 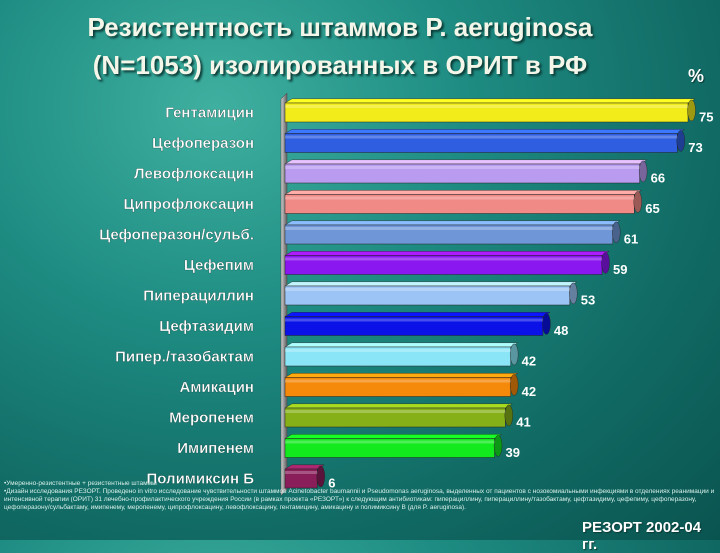 What do you see at coordinates (340, 65) in the screenshot?
I see `title-line-2: (N=1053) изолированных в ОРИТ в РФ` at bounding box center [340, 65].